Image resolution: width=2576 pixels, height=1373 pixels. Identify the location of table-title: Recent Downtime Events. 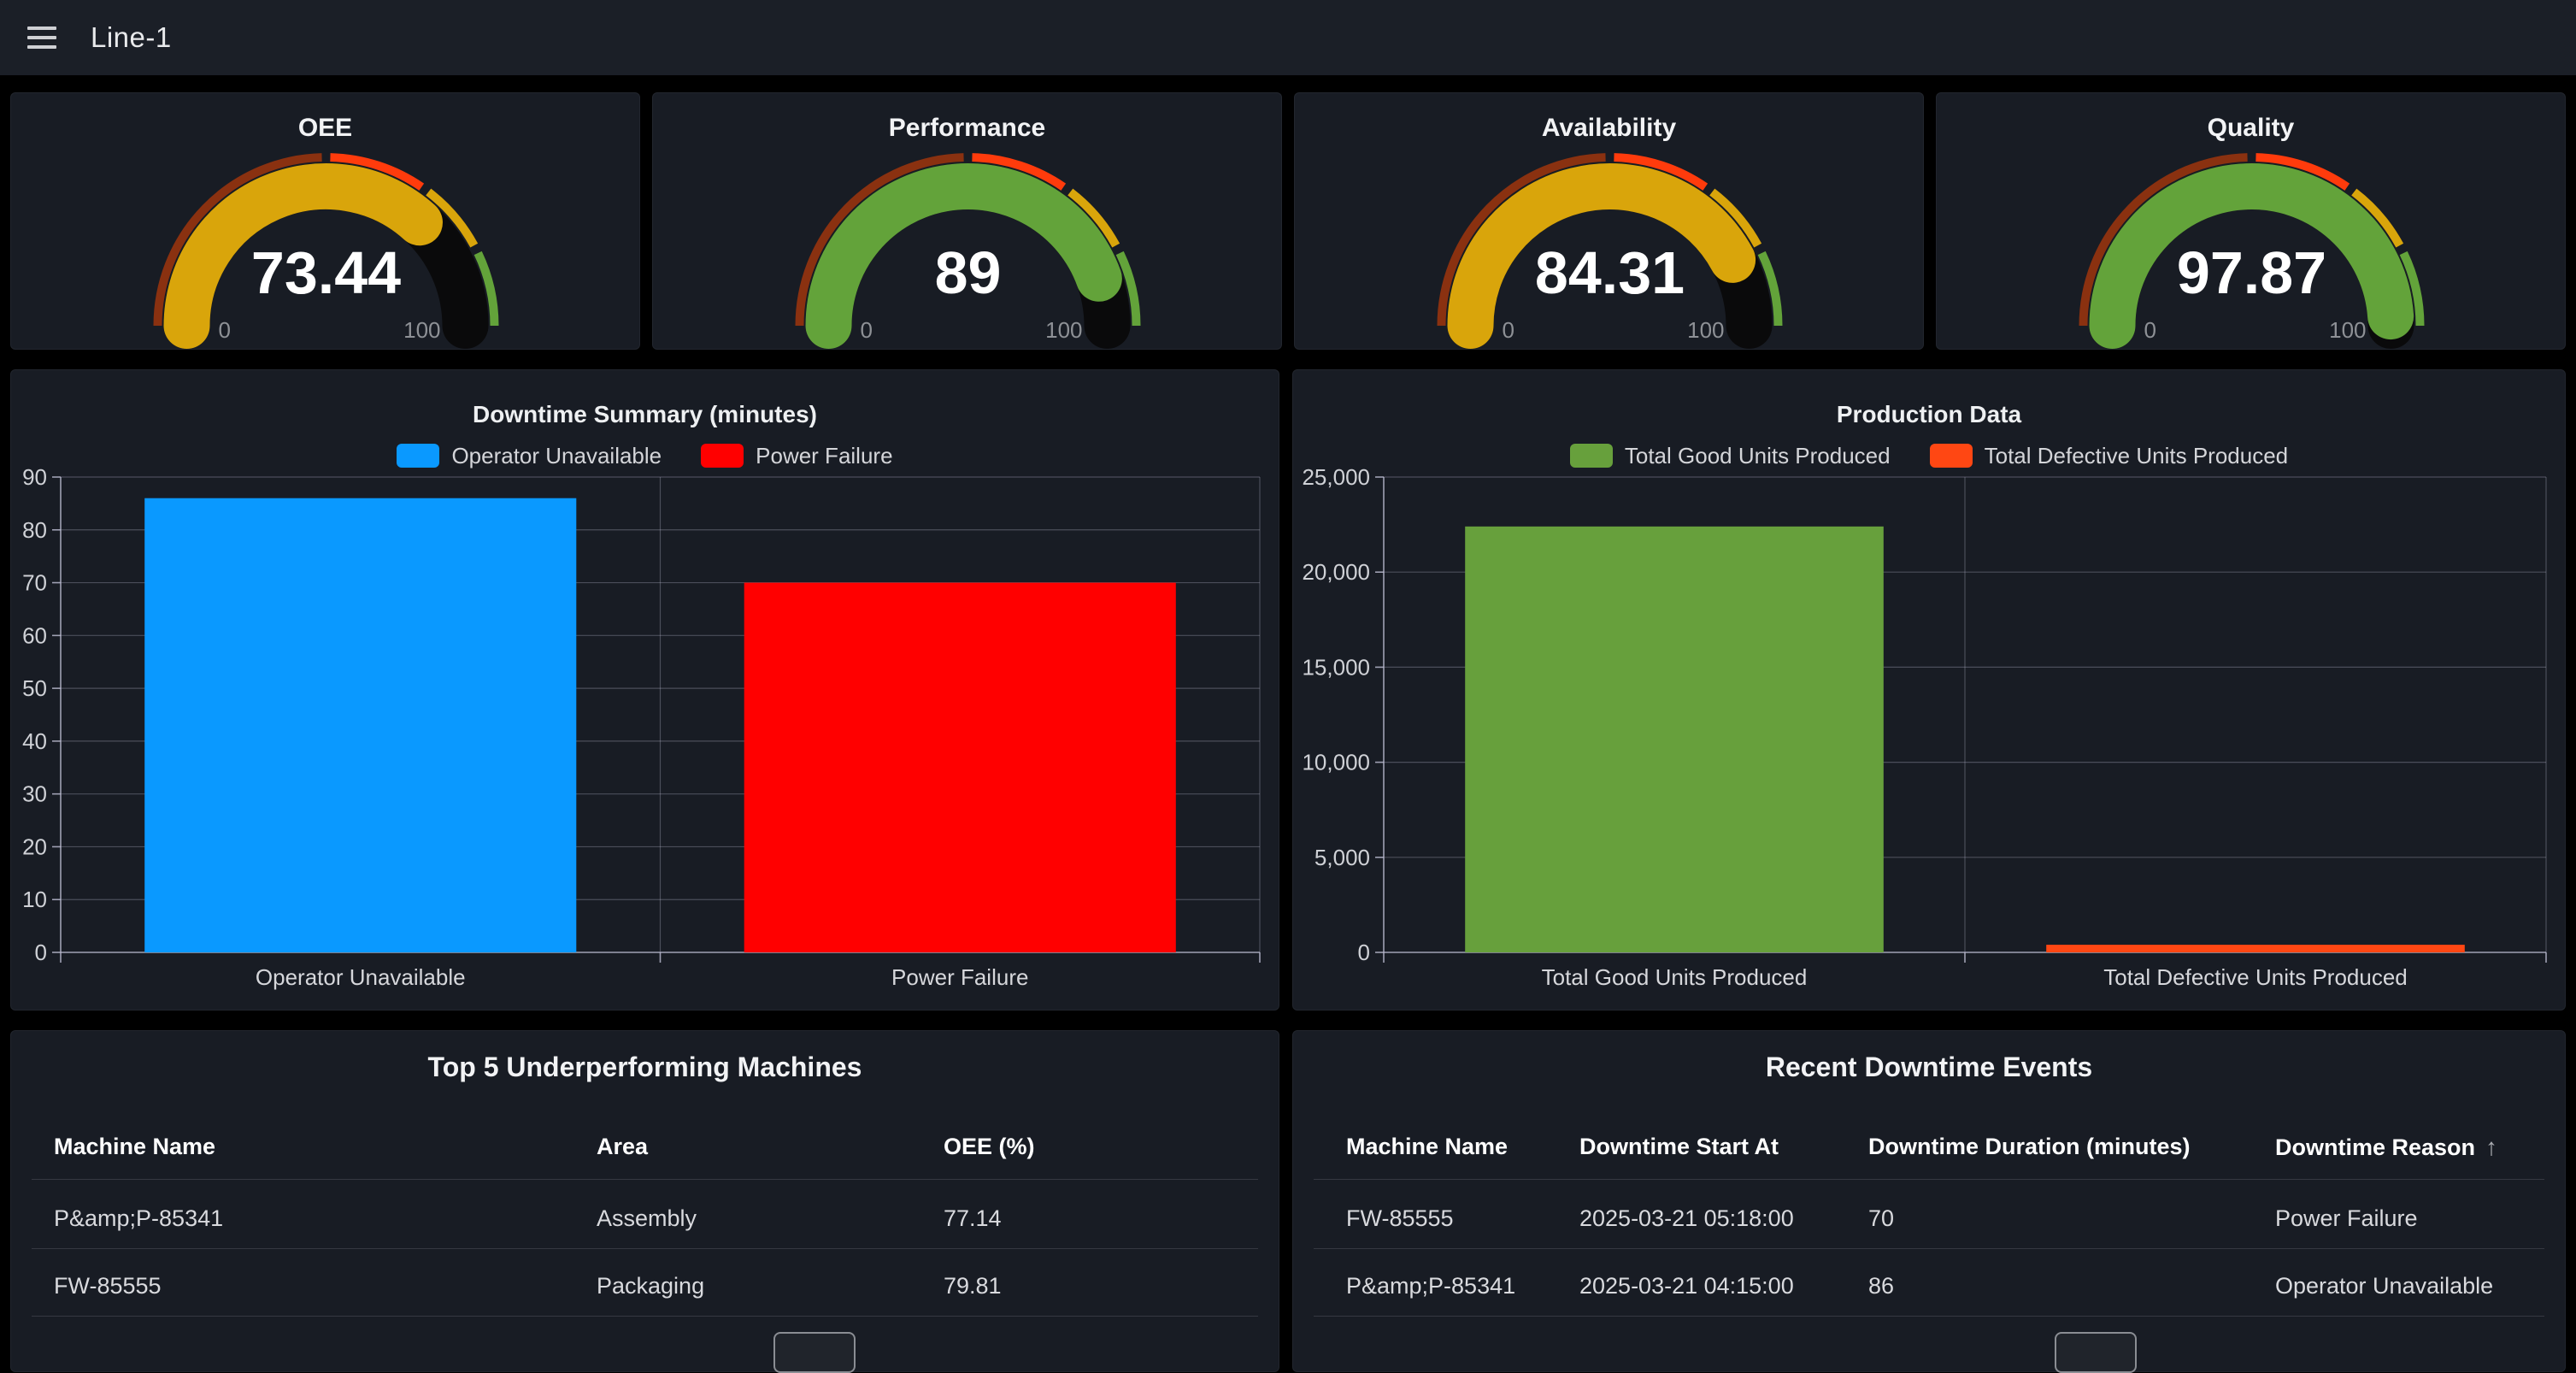
(1929, 1067).